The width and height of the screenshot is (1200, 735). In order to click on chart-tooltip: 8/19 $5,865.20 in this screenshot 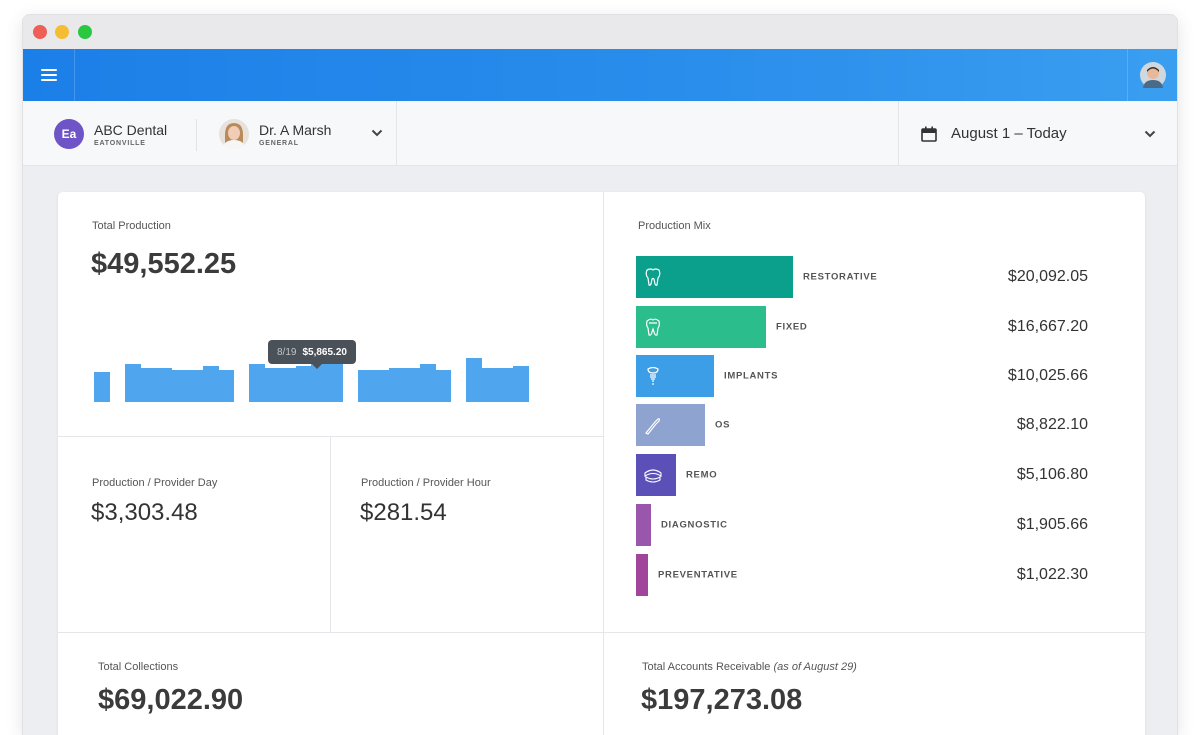, I will do `click(312, 354)`.